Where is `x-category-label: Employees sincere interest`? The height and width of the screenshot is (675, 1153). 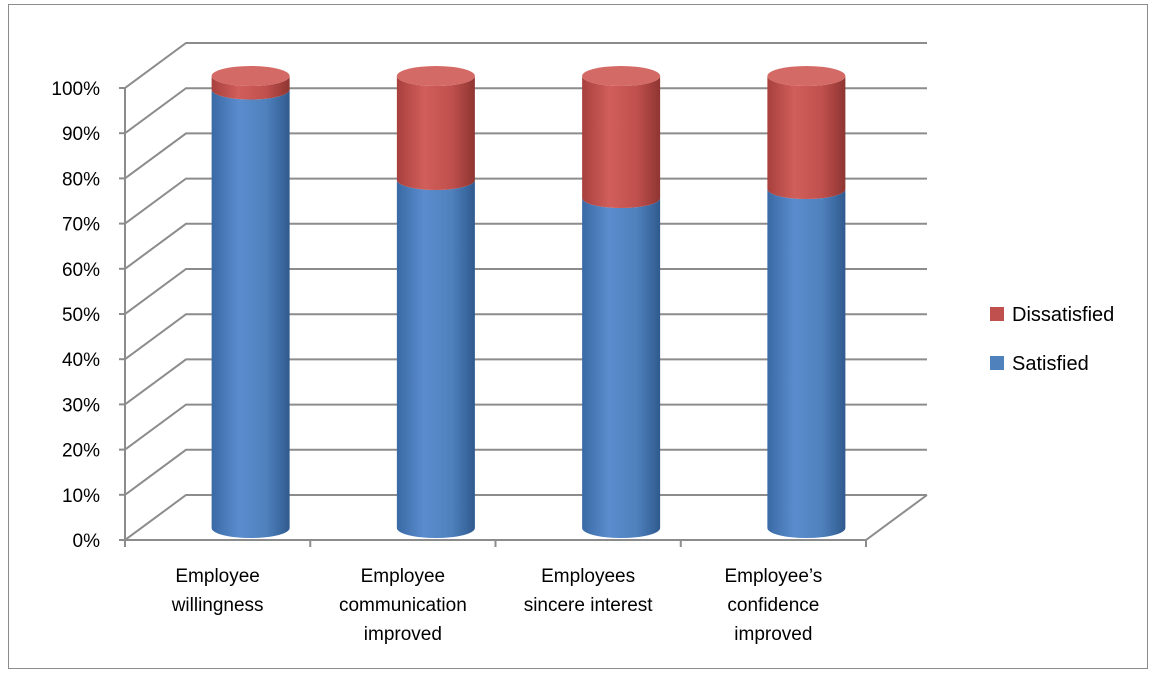
x-category-label: Employees sincere interest is located at coordinates (589, 591).